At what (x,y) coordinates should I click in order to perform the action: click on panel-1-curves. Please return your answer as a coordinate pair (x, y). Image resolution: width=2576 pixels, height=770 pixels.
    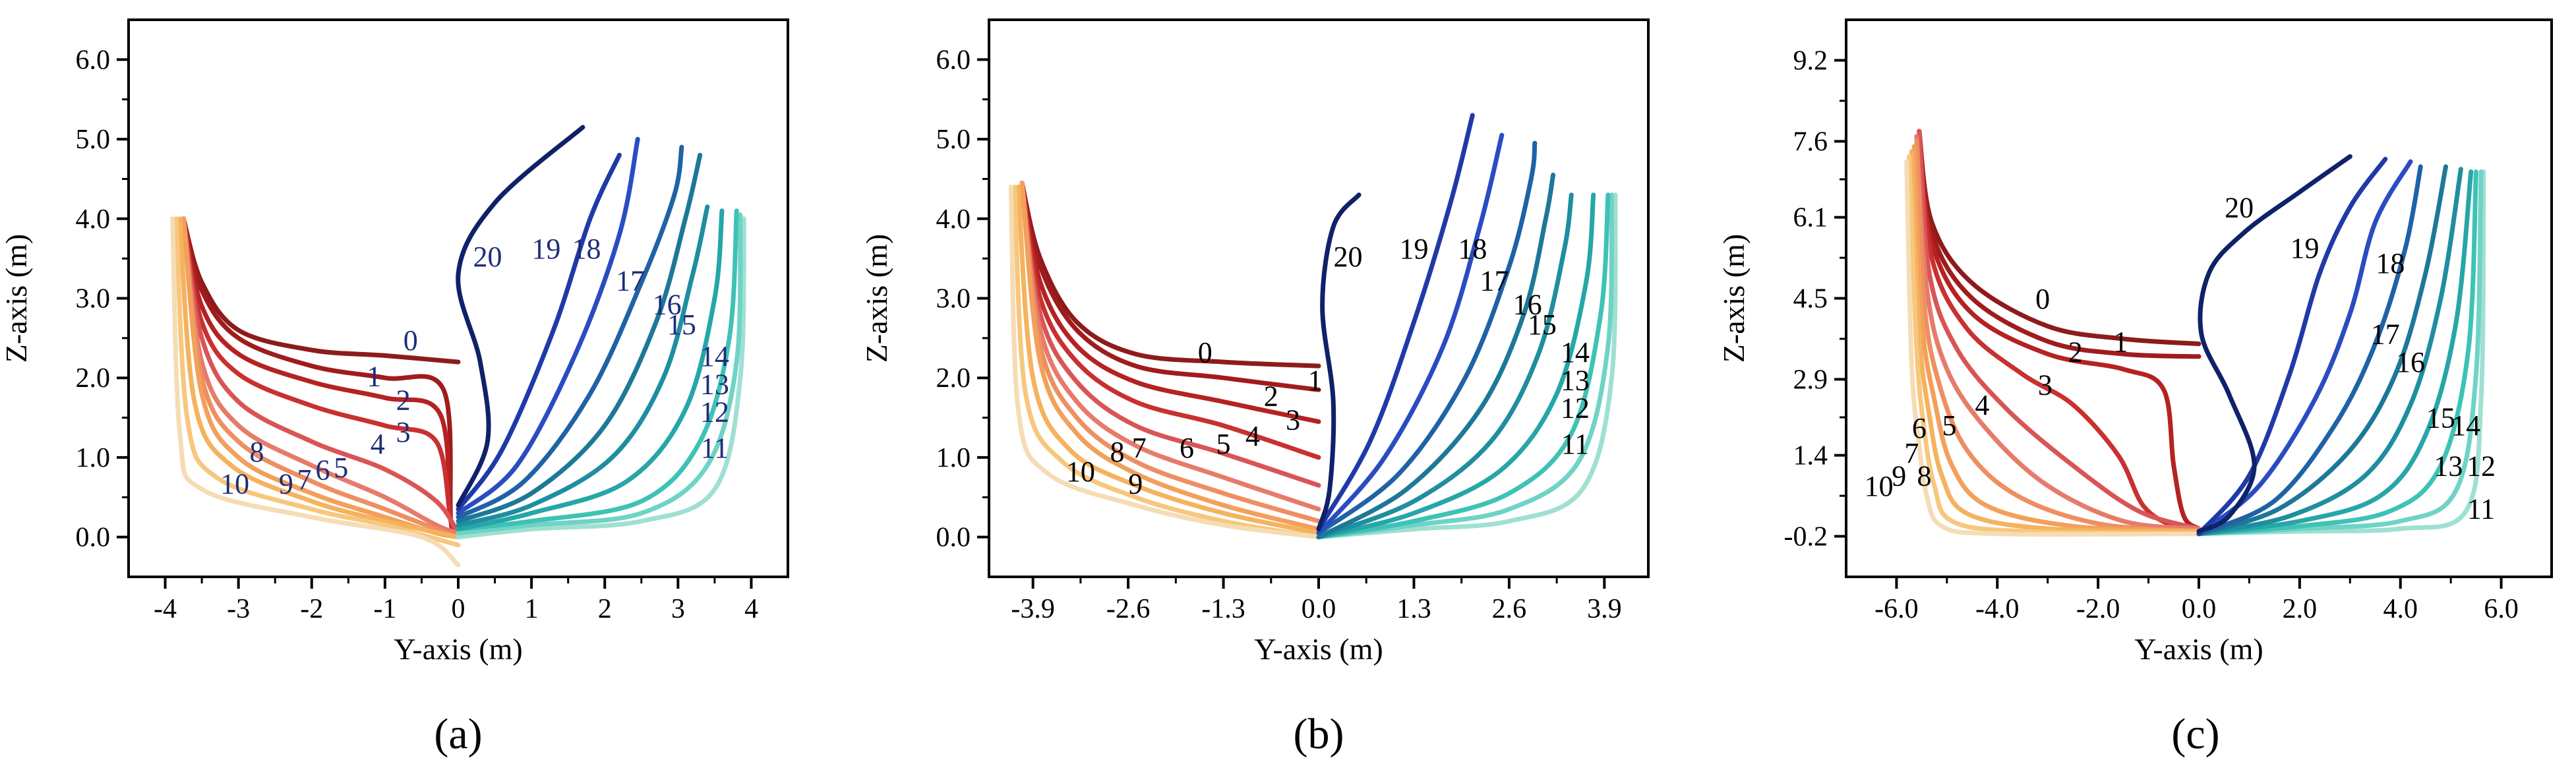
    Looking at the image, I should click on (458, 347).